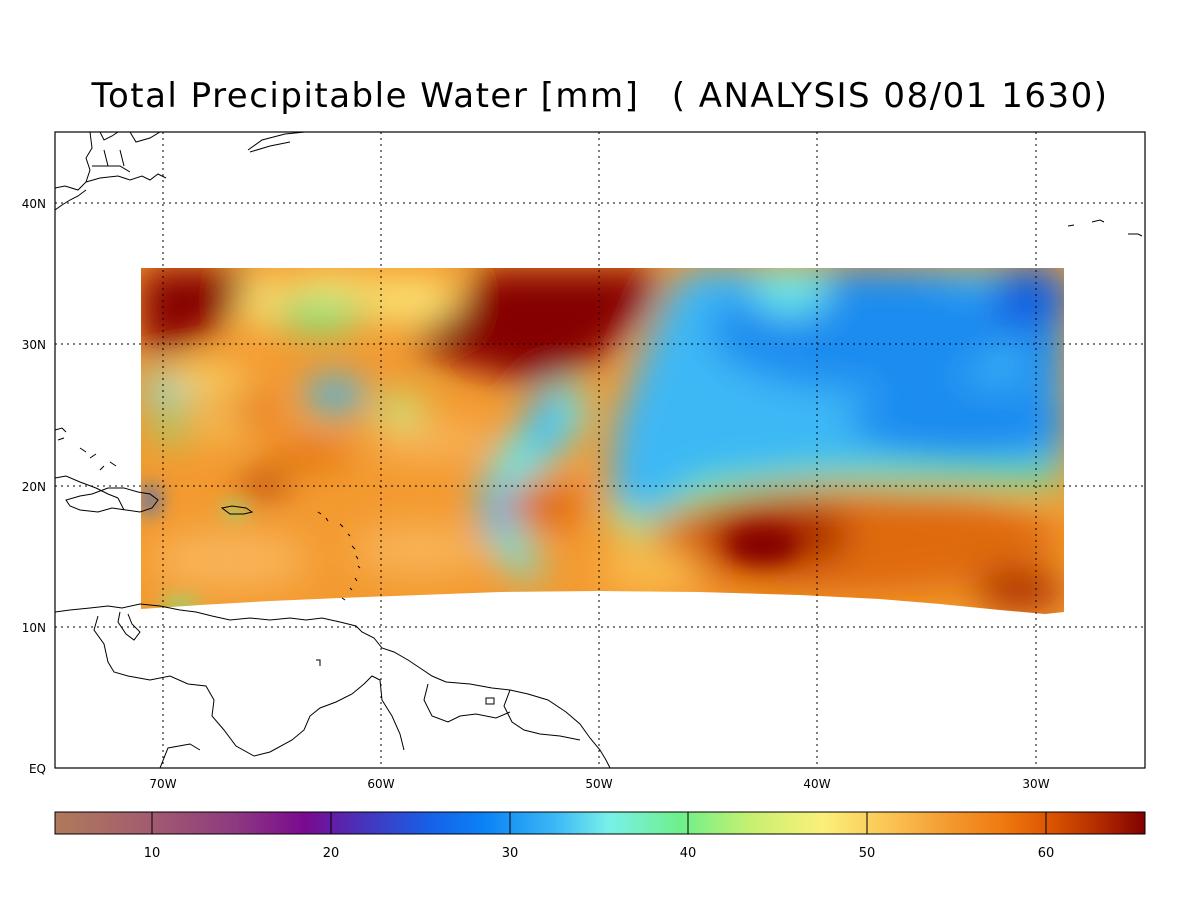  I want to click on x-axis-labels: 70W 60W 50W 40W 30W, so click(599, 784).